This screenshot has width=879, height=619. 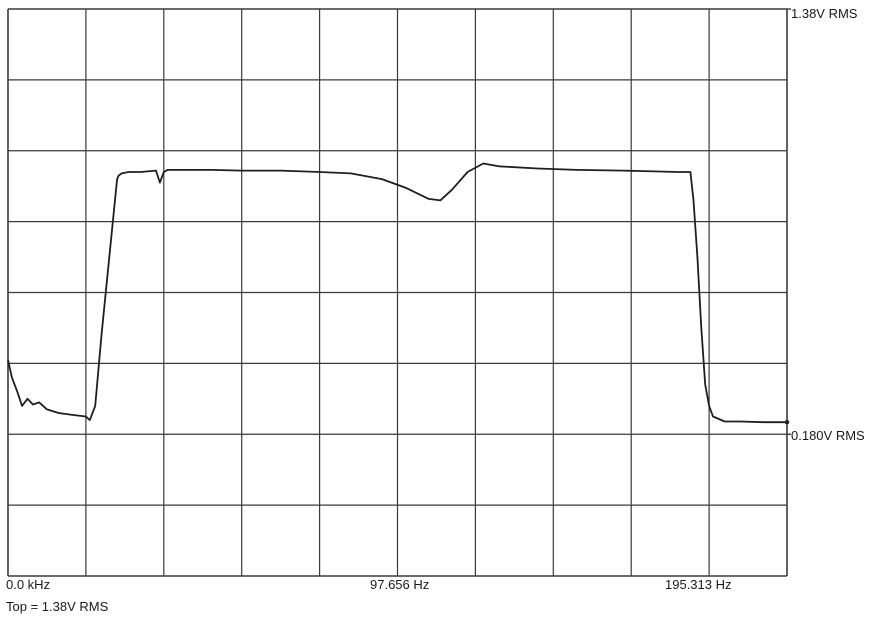 What do you see at coordinates (28, 584) in the screenshot?
I see `x-tick-label-start: 0.0 kHz` at bounding box center [28, 584].